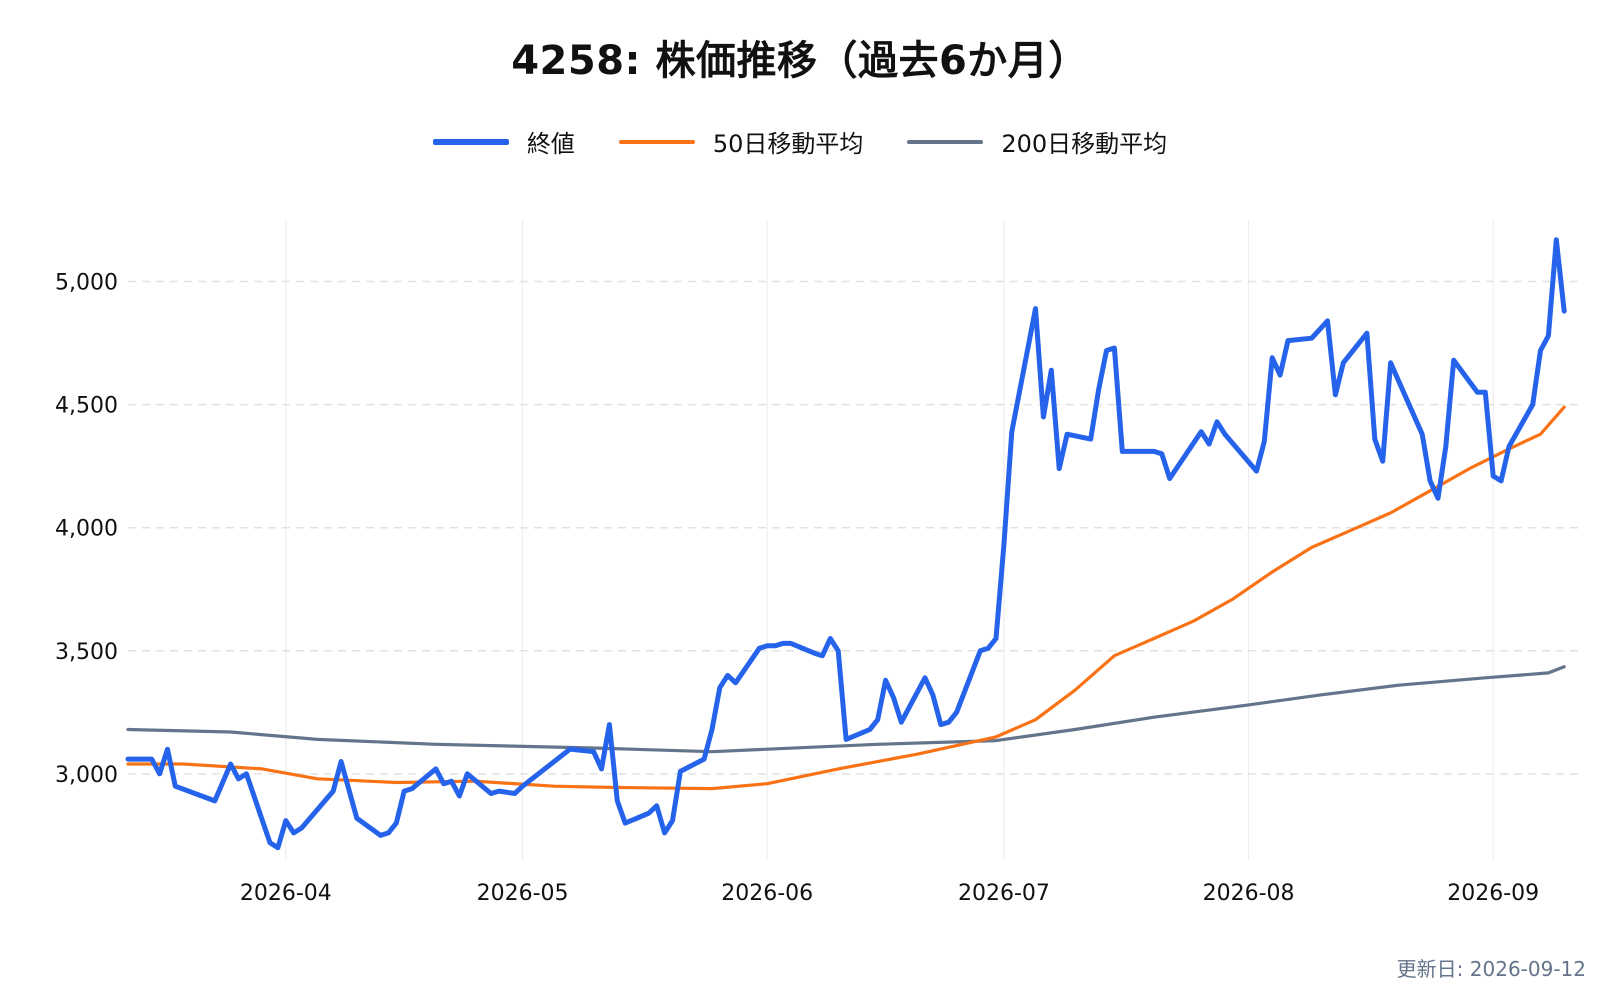 Image resolution: width=1600 pixels, height=1000 pixels. Describe the element at coordinates (1004, 893) in the screenshot. I see `x-tick-label: 2026-07` at that location.